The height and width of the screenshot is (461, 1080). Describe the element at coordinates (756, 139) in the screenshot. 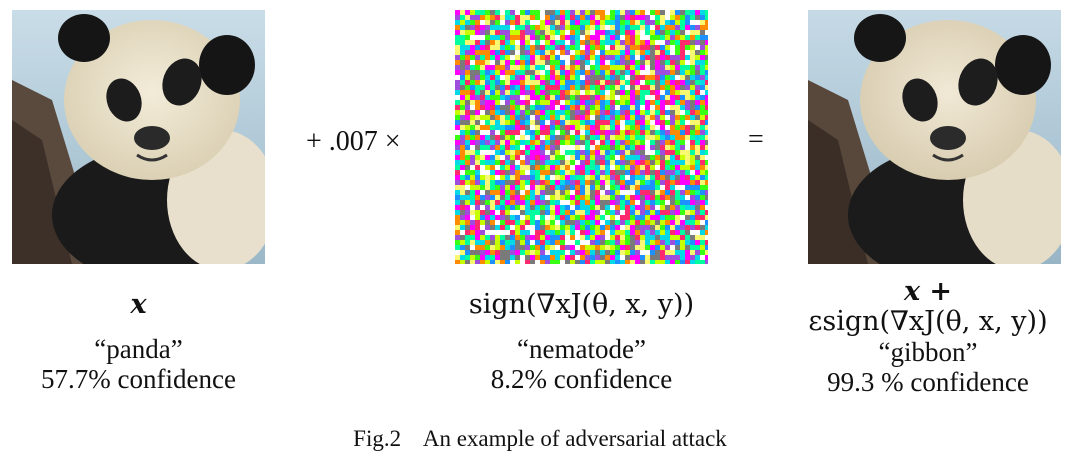

I see `equals-operator: =` at that location.